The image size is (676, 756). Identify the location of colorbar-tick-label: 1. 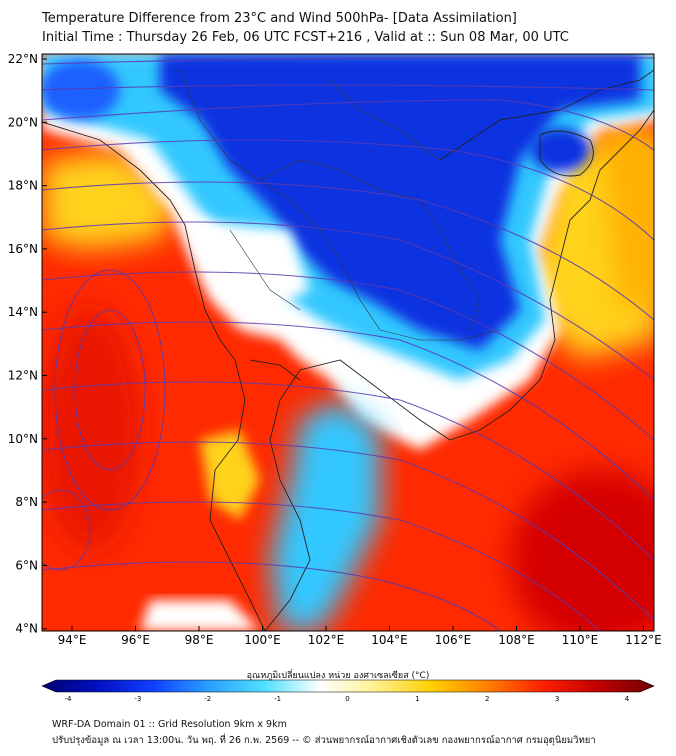
(417, 699).